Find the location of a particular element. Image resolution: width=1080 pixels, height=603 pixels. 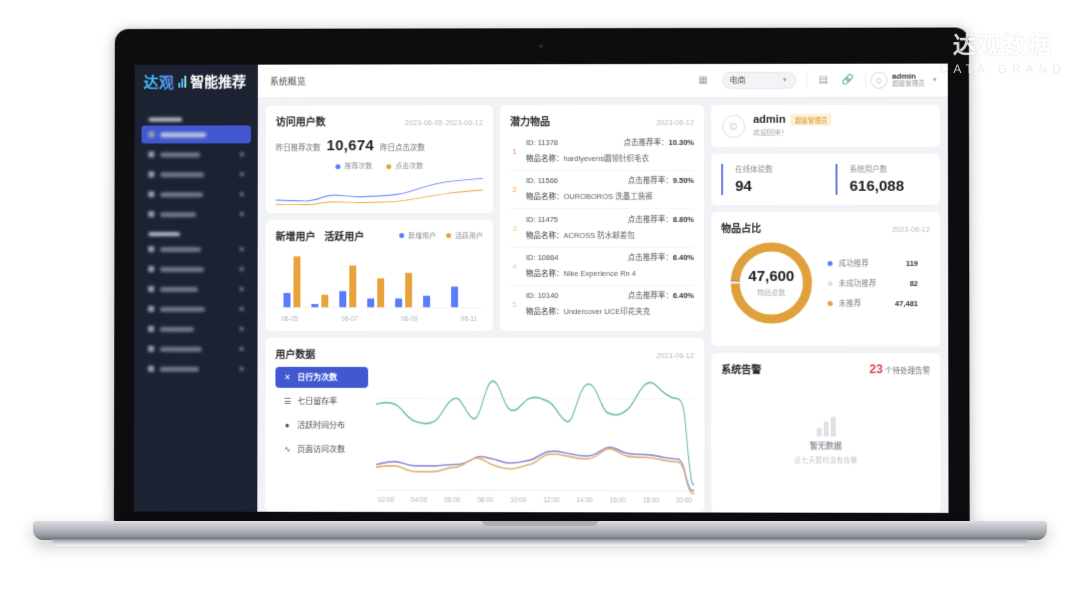

kpi-value-recommend: 10,674 is located at coordinates (350, 146).